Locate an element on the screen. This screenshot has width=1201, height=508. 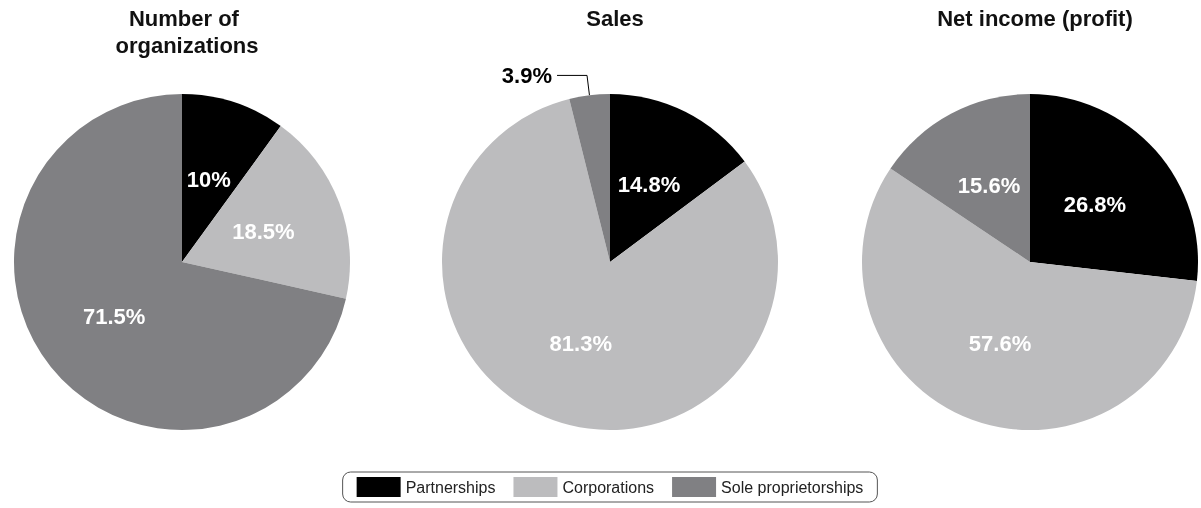
data-label: 14.8% is located at coordinates (649, 184).